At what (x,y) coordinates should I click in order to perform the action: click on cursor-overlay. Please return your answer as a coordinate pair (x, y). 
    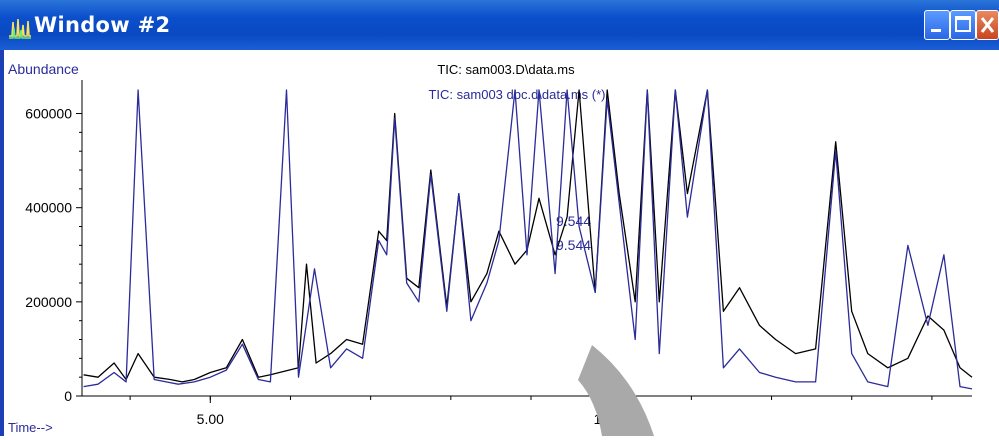
    Looking at the image, I should click on (616, 390).